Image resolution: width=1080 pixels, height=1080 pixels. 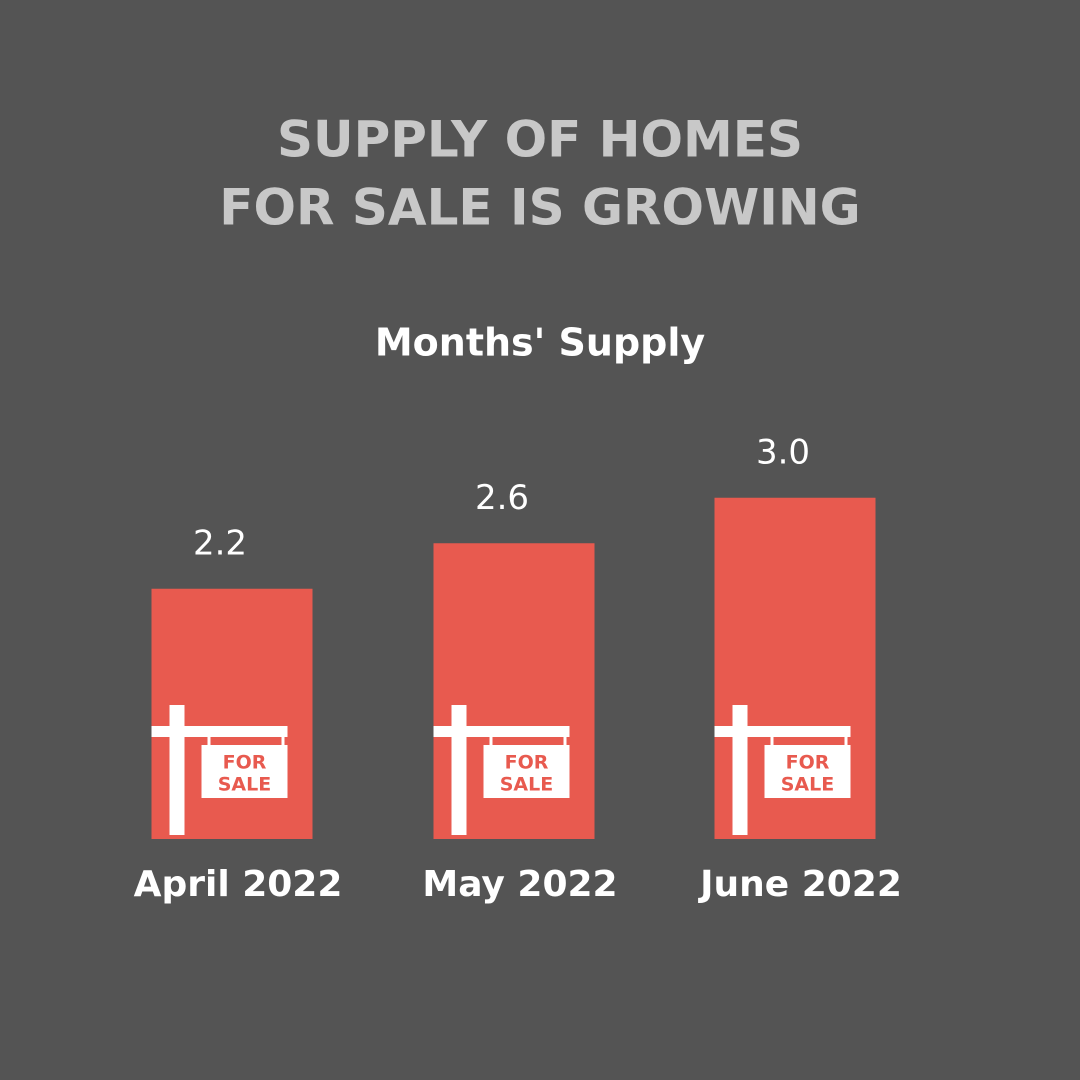 What do you see at coordinates (540, 140) in the screenshot?
I see `chart-title: SUPPLY OF HOMES` at bounding box center [540, 140].